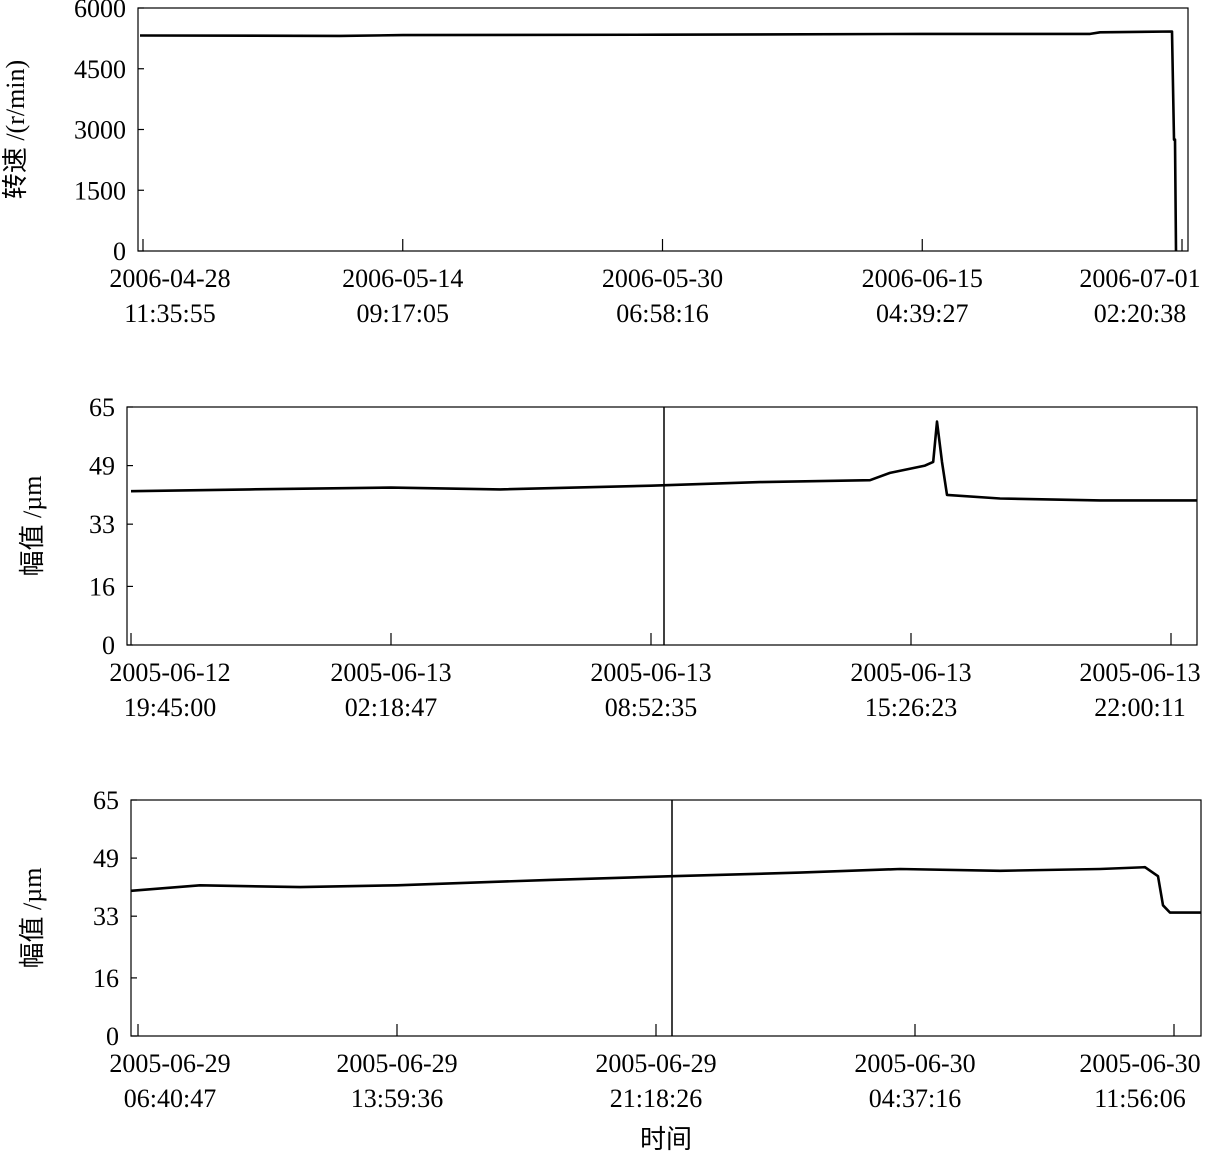 The image size is (1224, 1155). I want to click on x-tick-label-line: 02:18:47, so click(391, 707).